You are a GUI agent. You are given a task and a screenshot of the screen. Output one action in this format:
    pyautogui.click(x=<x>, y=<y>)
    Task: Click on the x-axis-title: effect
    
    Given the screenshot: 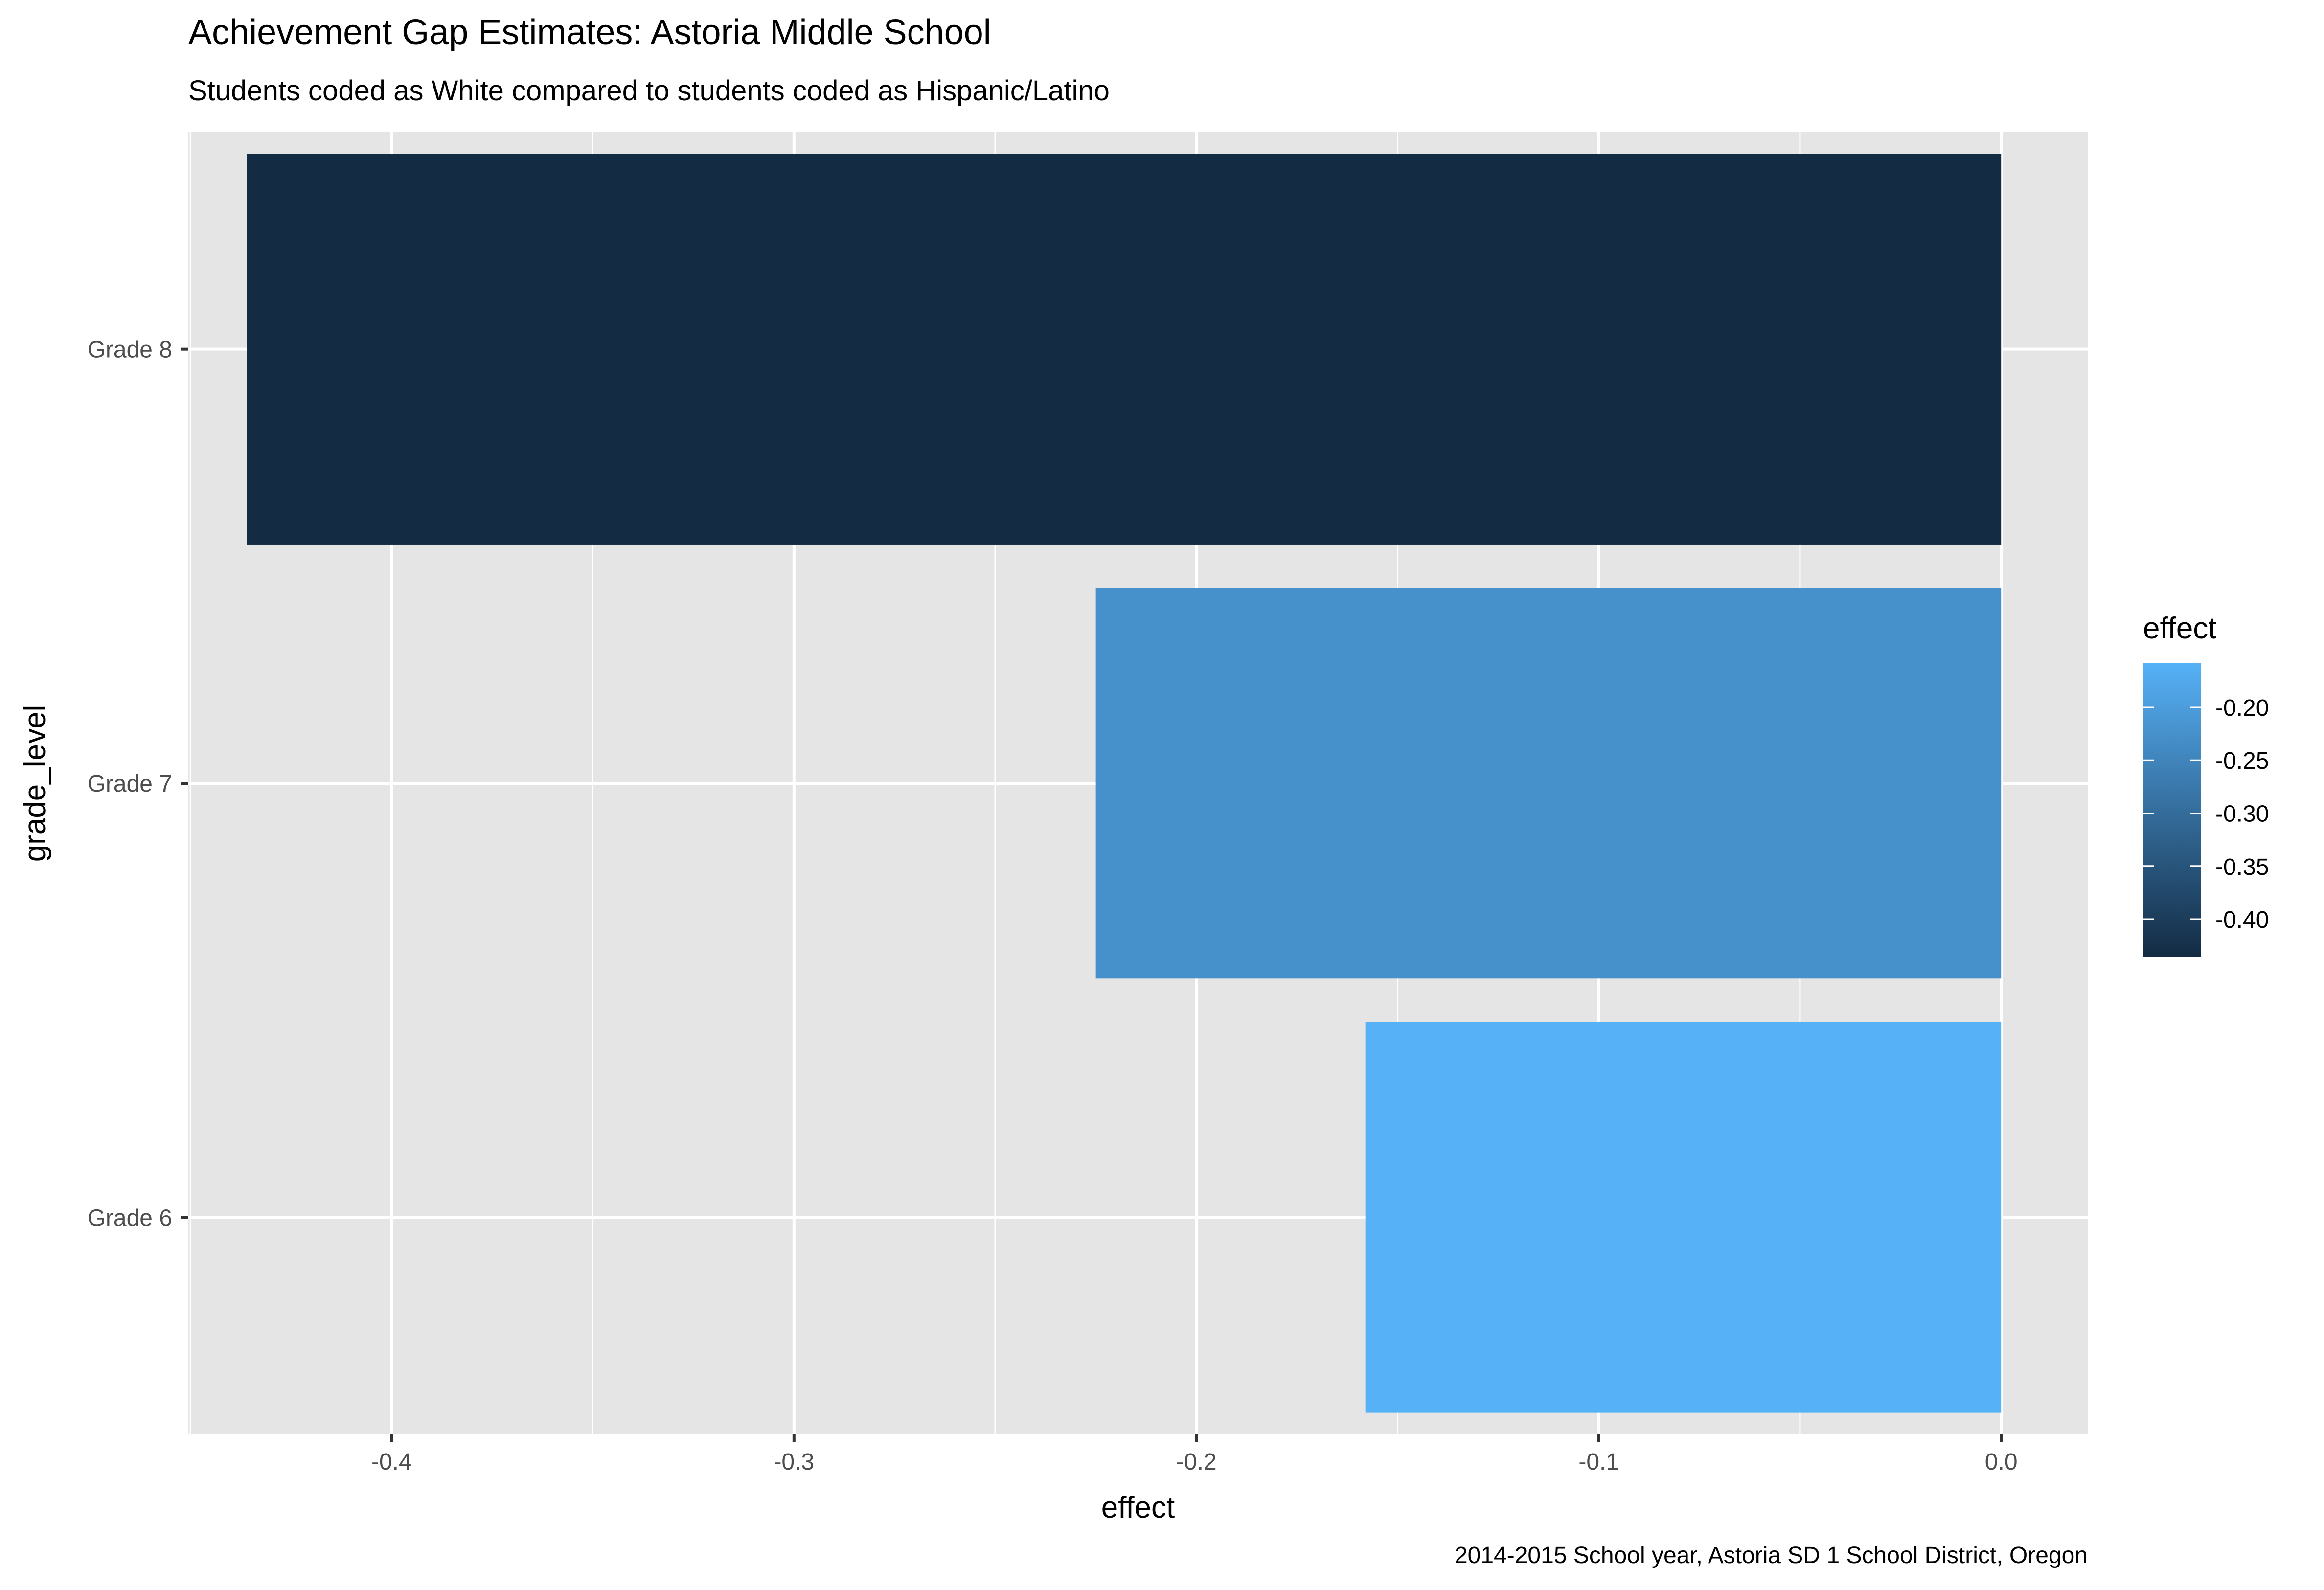 What is the action you would take?
    pyautogui.click(x=1138, y=1508)
    